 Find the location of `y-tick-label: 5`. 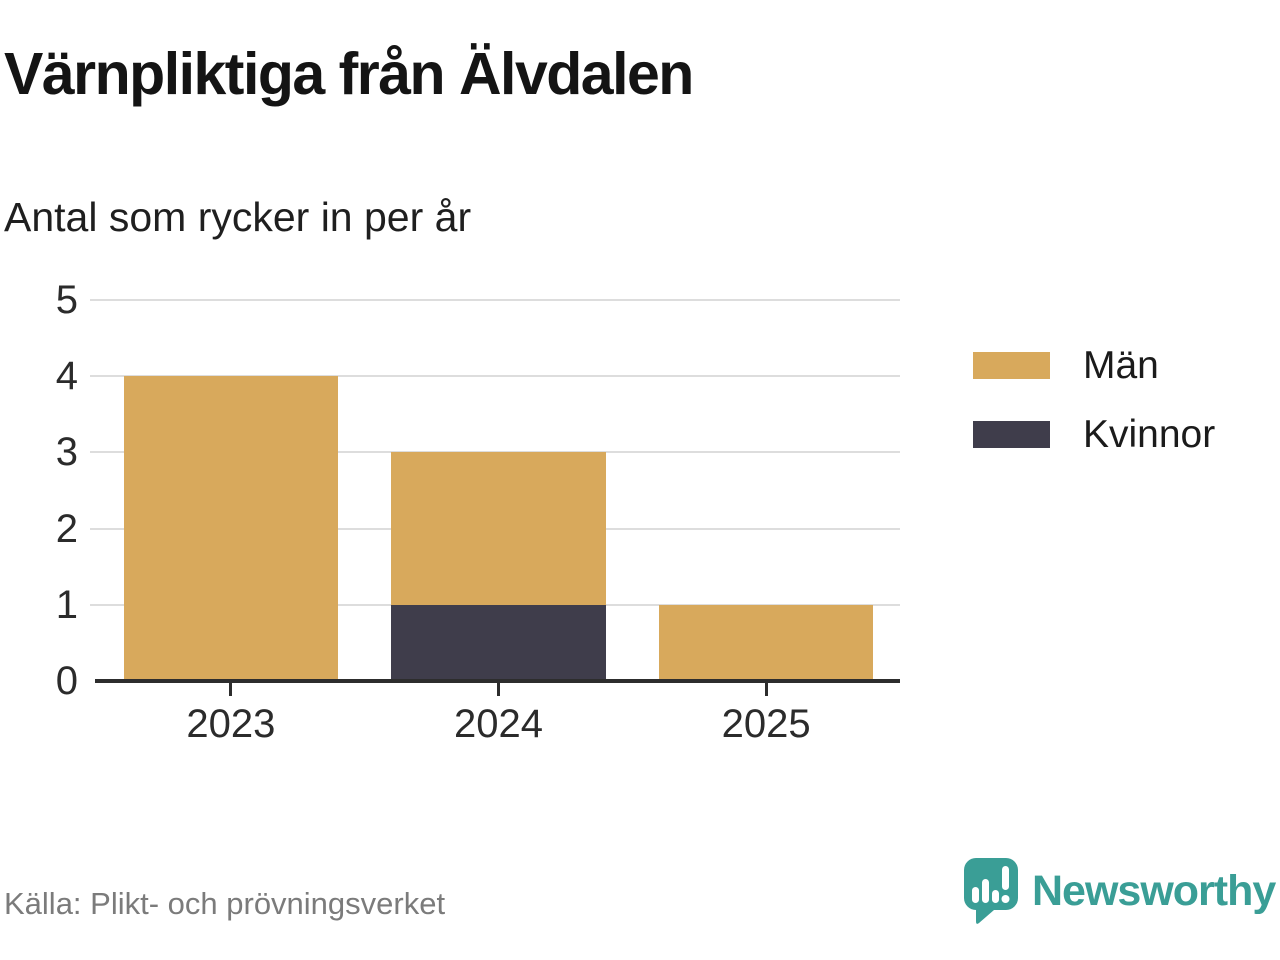

y-tick-label: 5 is located at coordinates (66, 300).